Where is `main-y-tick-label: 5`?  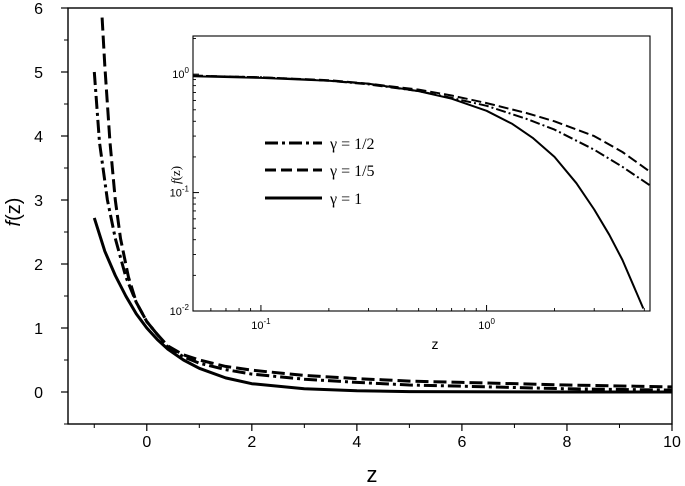 main-y-tick-label: 5 is located at coordinates (38, 73).